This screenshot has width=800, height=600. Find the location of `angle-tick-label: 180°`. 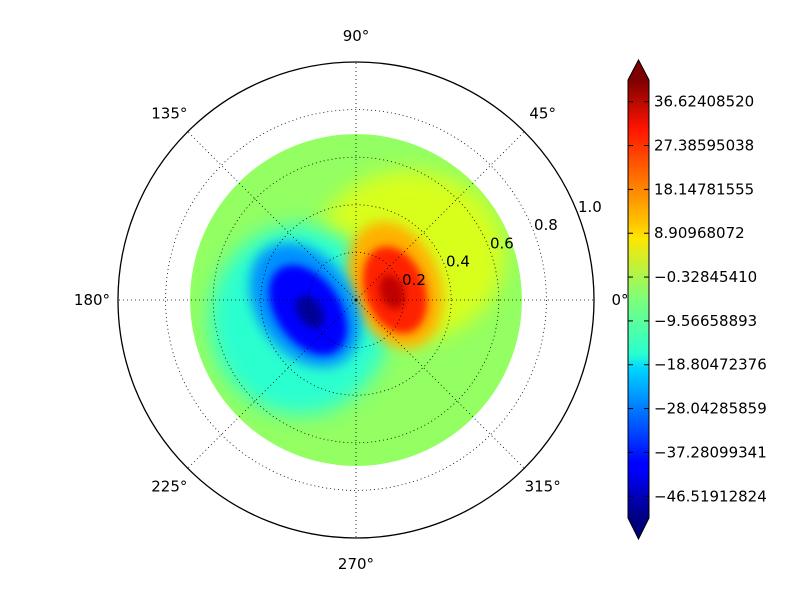

angle-tick-label: 180° is located at coordinates (92, 300).